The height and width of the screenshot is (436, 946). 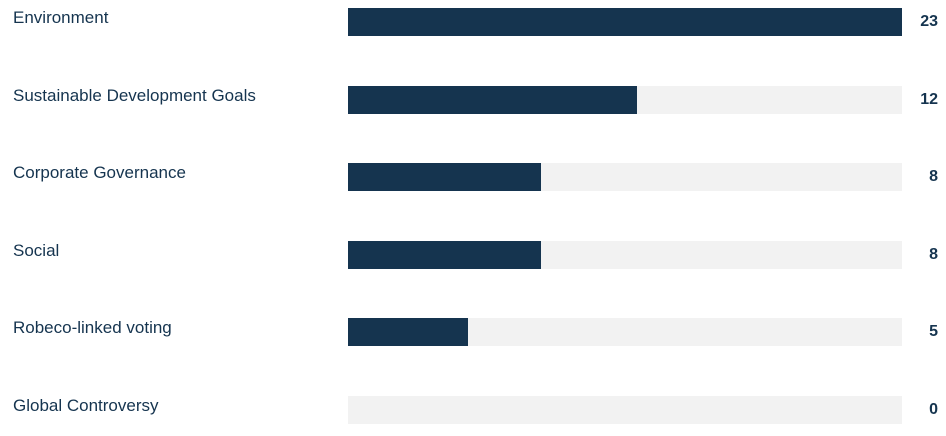 What do you see at coordinates (933, 331) in the screenshot?
I see `value-label: 5` at bounding box center [933, 331].